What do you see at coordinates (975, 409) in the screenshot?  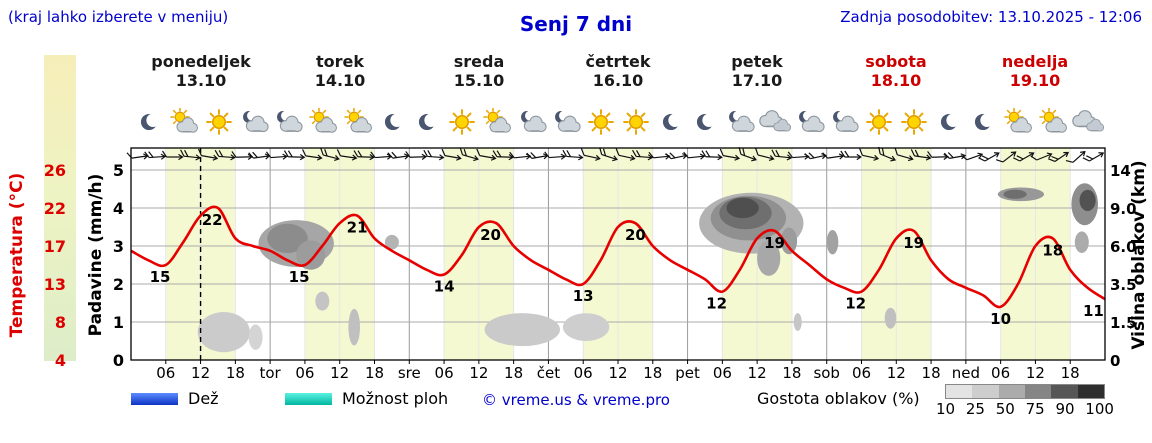 I see `cloud-density-tick: 25` at bounding box center [975, 409].